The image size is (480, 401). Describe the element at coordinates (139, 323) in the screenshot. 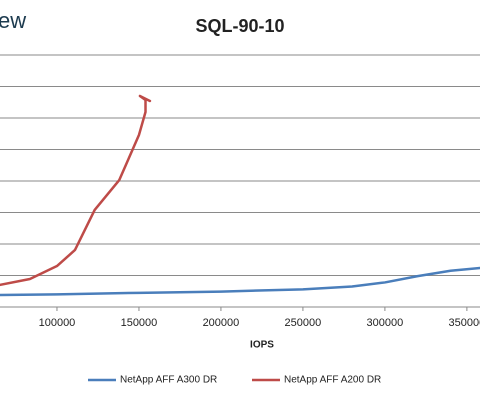

I see `x-tick-label: 150000` at that location.